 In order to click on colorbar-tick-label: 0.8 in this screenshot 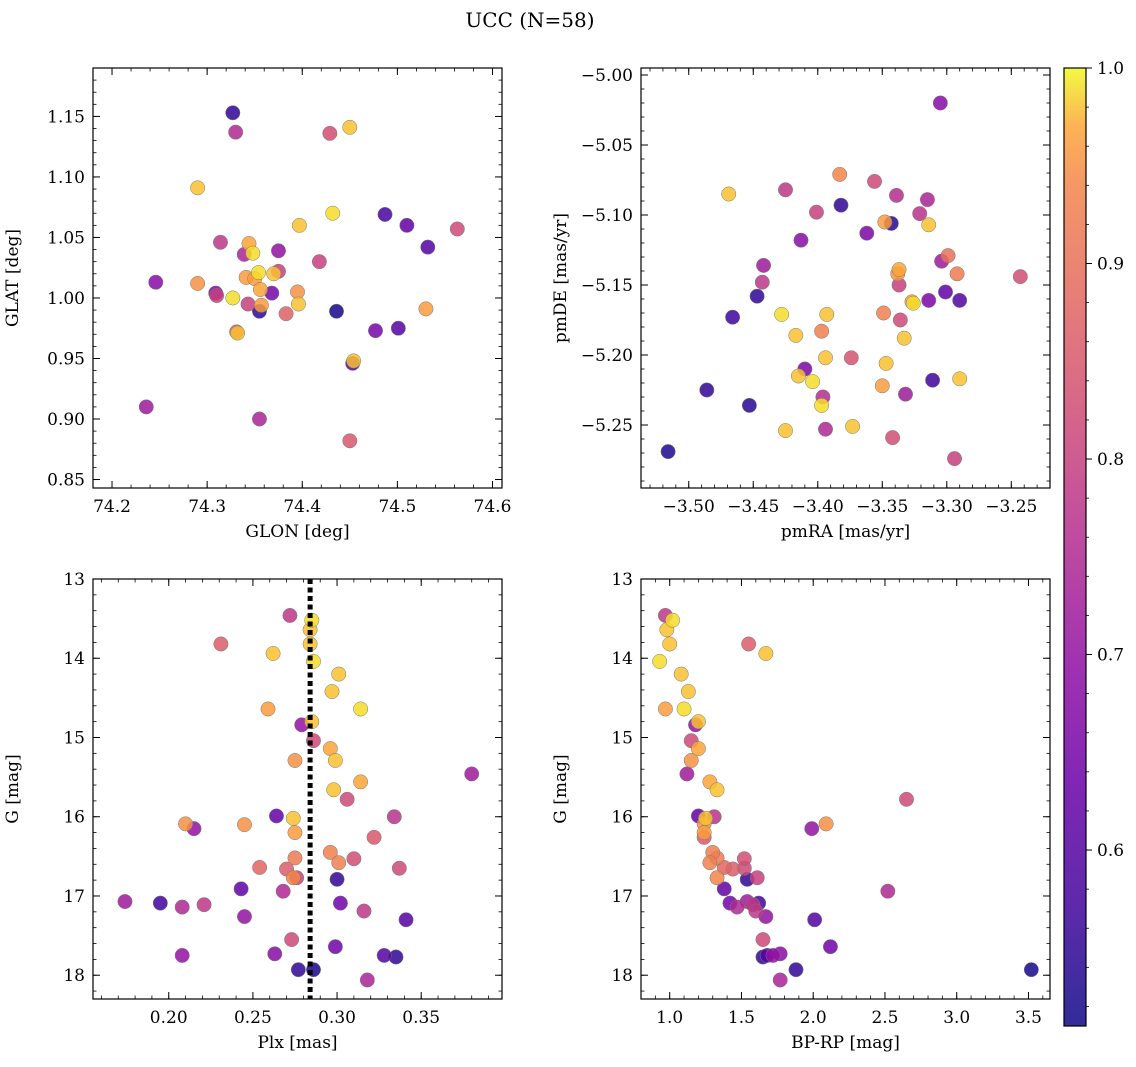, I will do `click(1110, 460)`.